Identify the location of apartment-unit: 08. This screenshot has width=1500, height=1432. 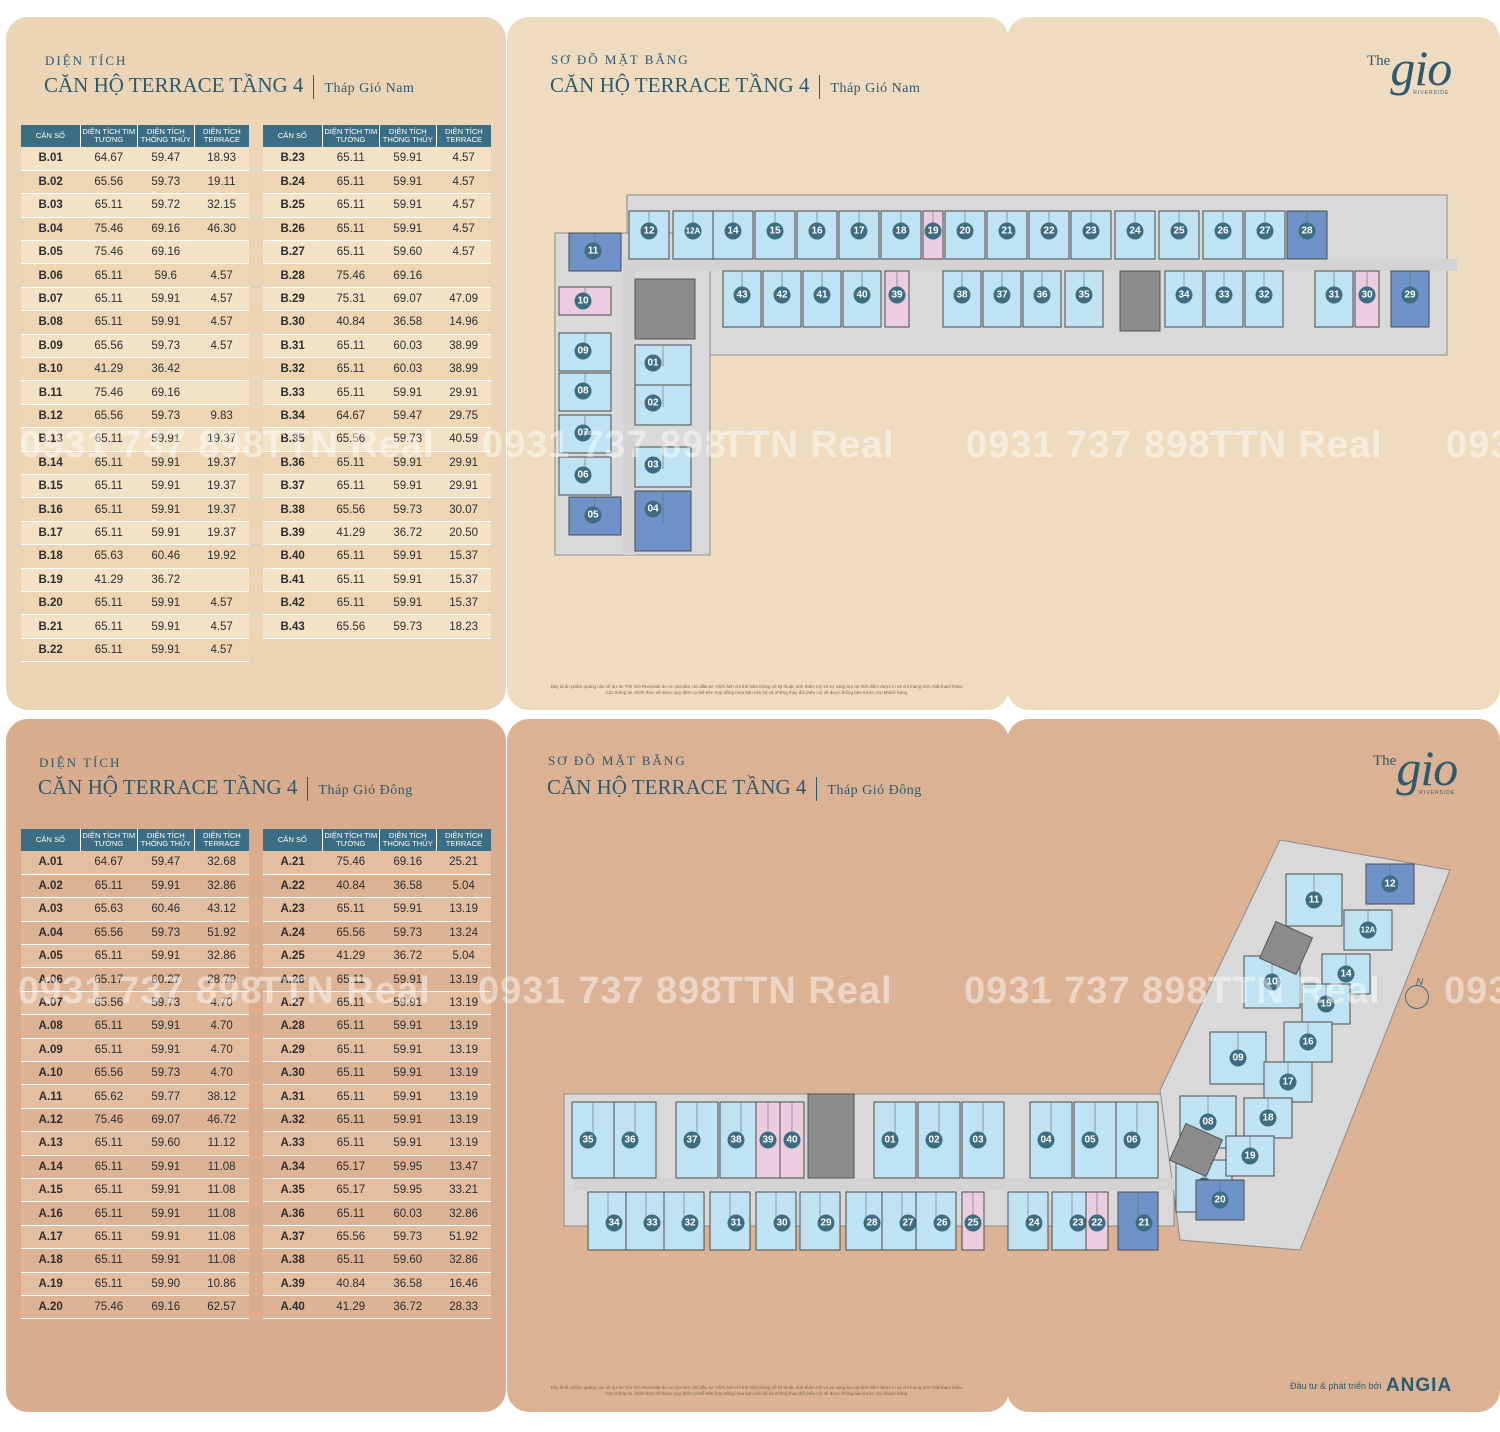
(585, 392).